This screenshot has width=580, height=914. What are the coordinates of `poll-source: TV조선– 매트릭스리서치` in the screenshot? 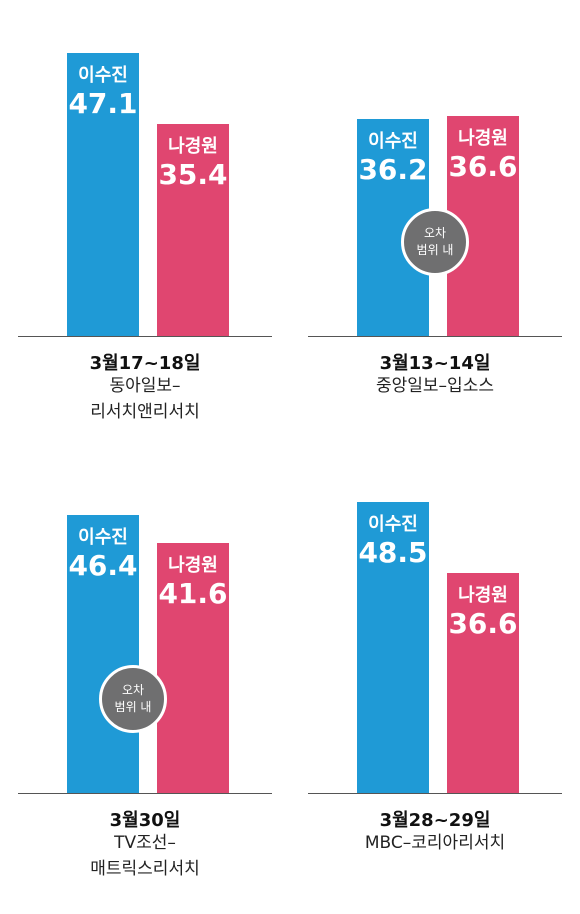 It's located at (145, 856).